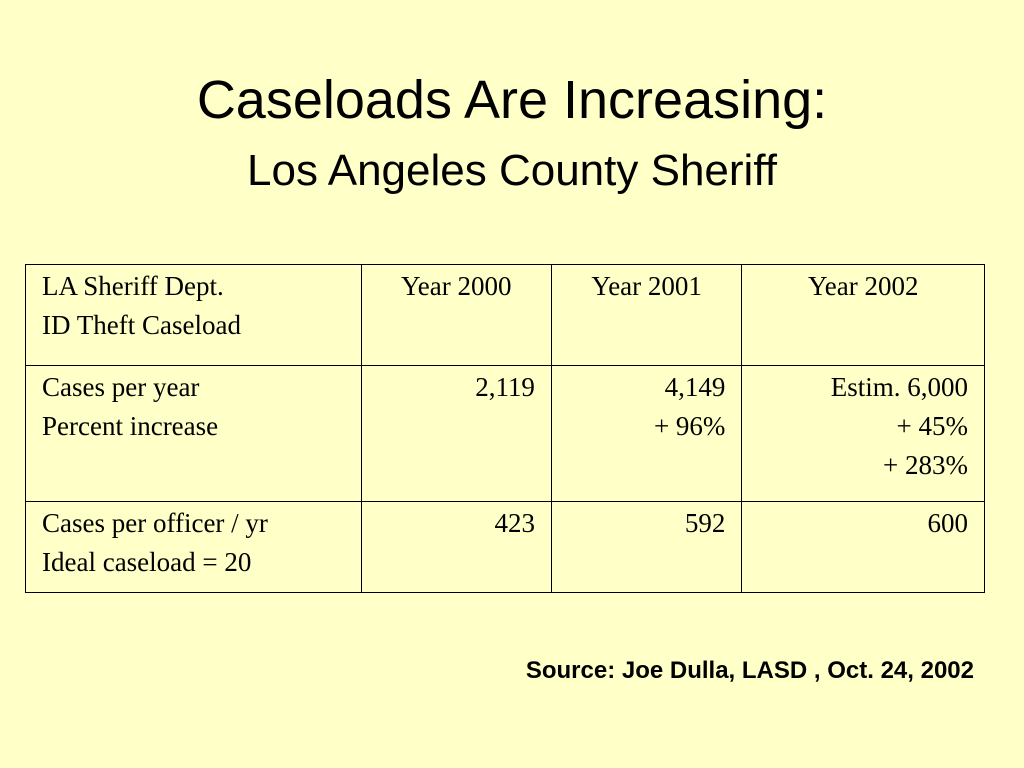 Image resolution: width=1024 pixels, height=768 pixels. I want to click on cell-value: 423, so click(514, 523).